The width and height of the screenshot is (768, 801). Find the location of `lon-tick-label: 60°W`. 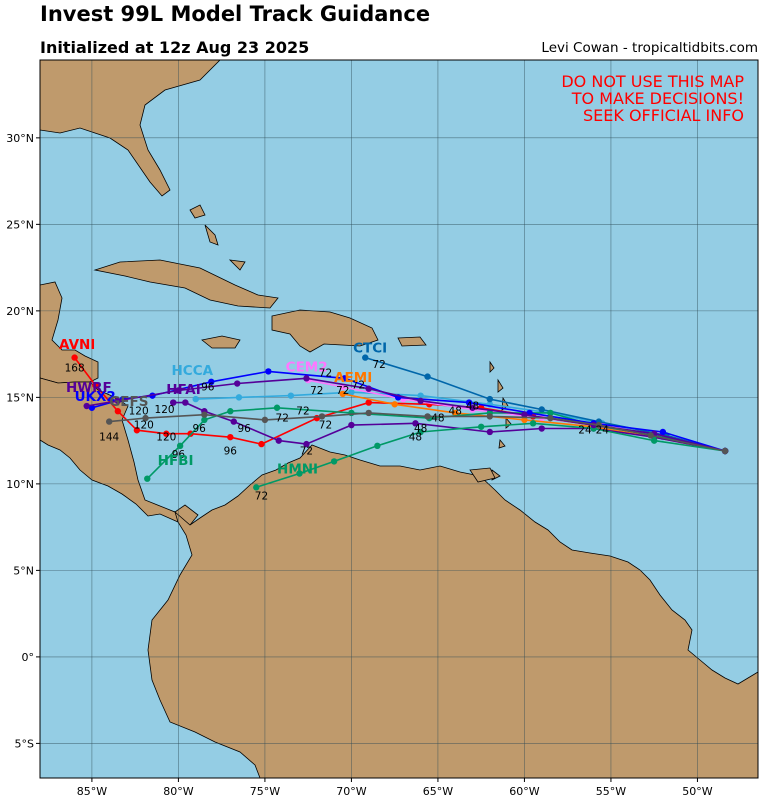

lon-tick-label: 60°W is located at coordinates (524, 791).